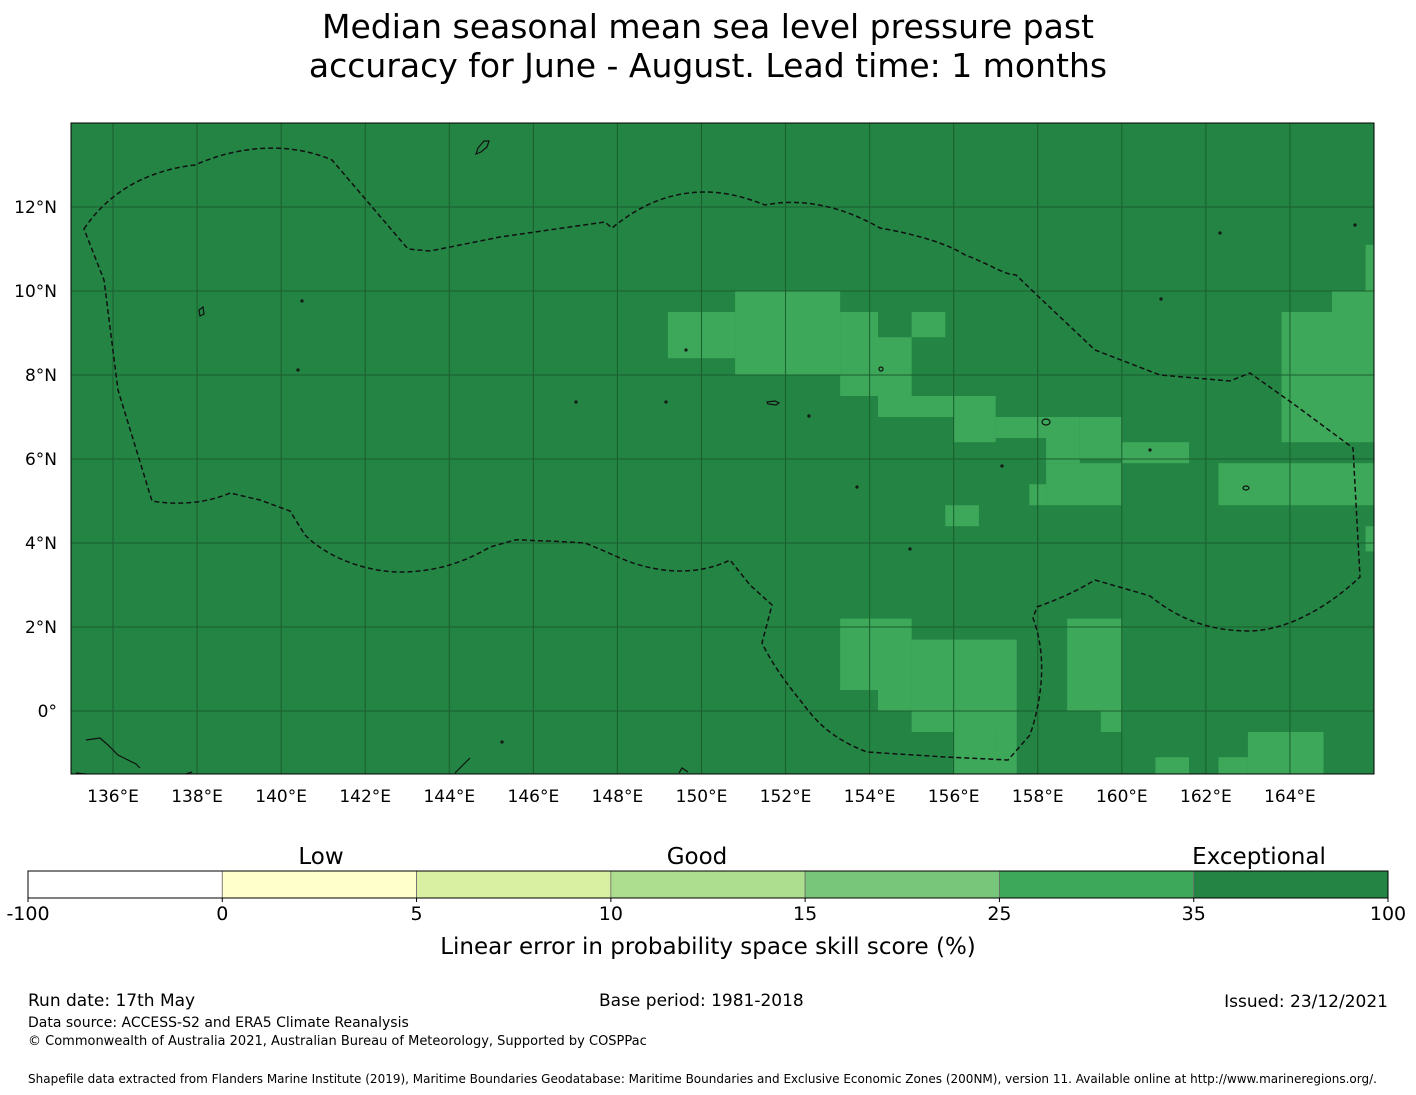 This screenshot has width=1416, height=1095. What do you see at coordinates (954, 797) in the screenshot?
I see `longitude-label: 156°E` at bounding box center [954, 797].